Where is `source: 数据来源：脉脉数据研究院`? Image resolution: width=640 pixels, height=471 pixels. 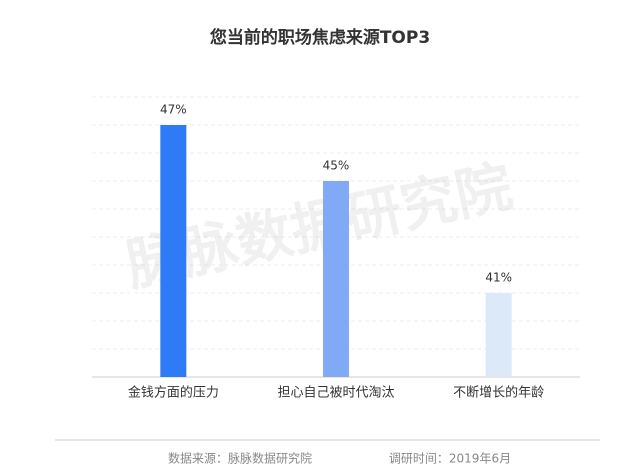
source: 数据来源：脉脉数据研究院 is located at coordinates (240, 458).